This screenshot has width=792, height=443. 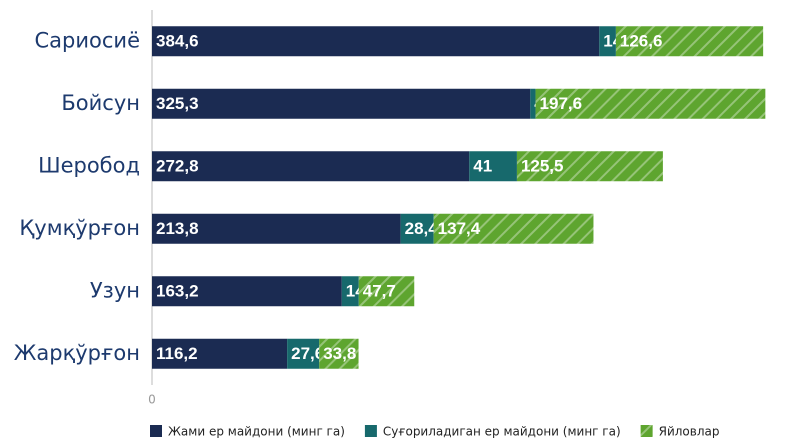 What do you see at coordinates (177, 353) in the screenshot?
I see `value-label: 116,2` at bounding box center [177, 353].